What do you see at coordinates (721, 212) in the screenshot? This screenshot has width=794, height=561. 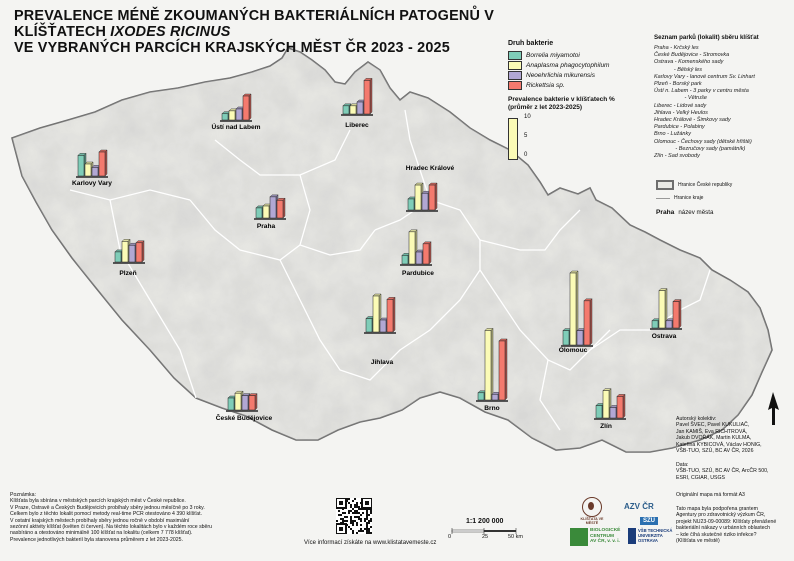 I see `city-legend: Praha název města` at bounding box center [721, 212].